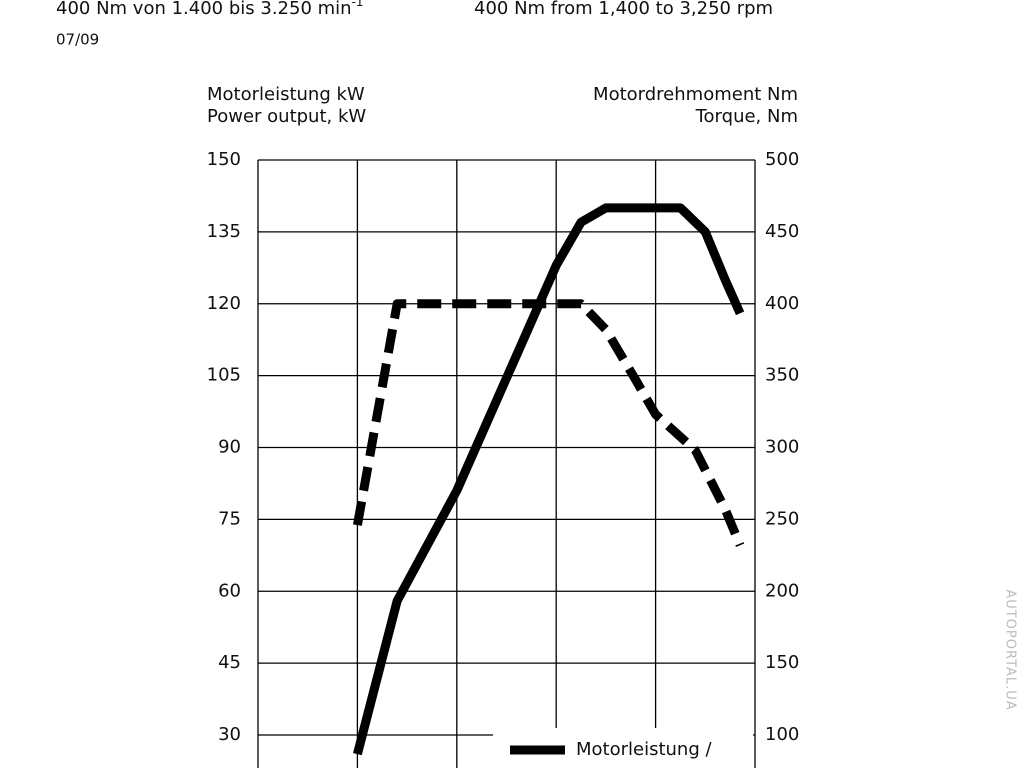 The width and height of the screenshot is (1024, 772). What do you see at coordinates (782, 303) in the screenshot?
I see `y2-tick-label: 400` at bounding box center [782, 303].